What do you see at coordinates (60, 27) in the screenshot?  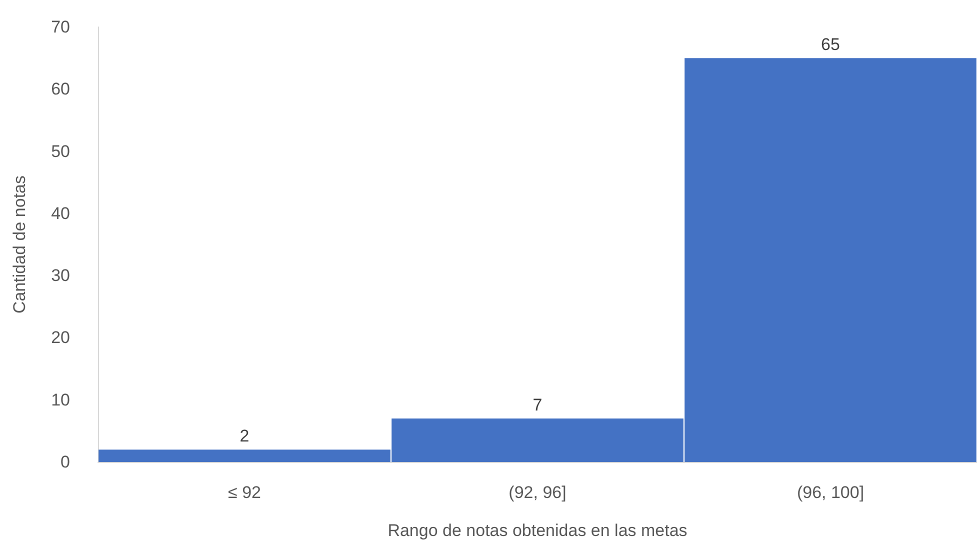 I see `y-tick-label: 70` at bounding box center [60, 27].